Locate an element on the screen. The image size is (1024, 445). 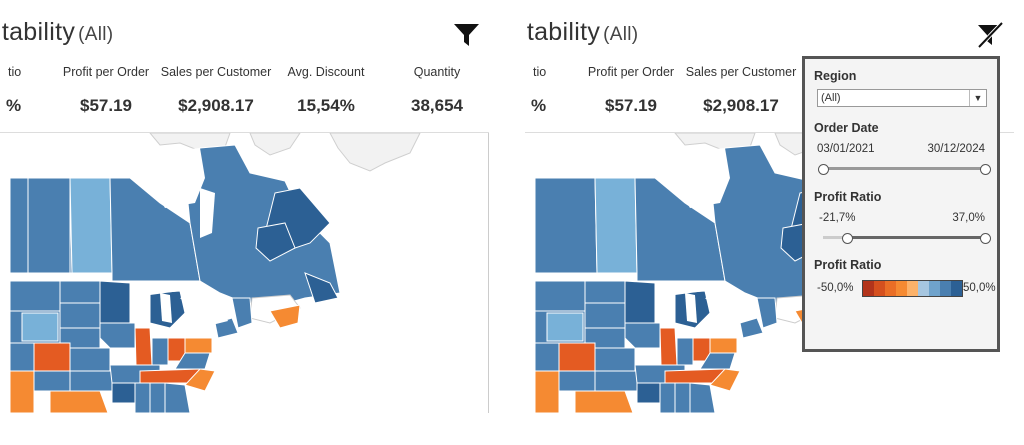
funnel-icon is located at coordinates (467, 35).